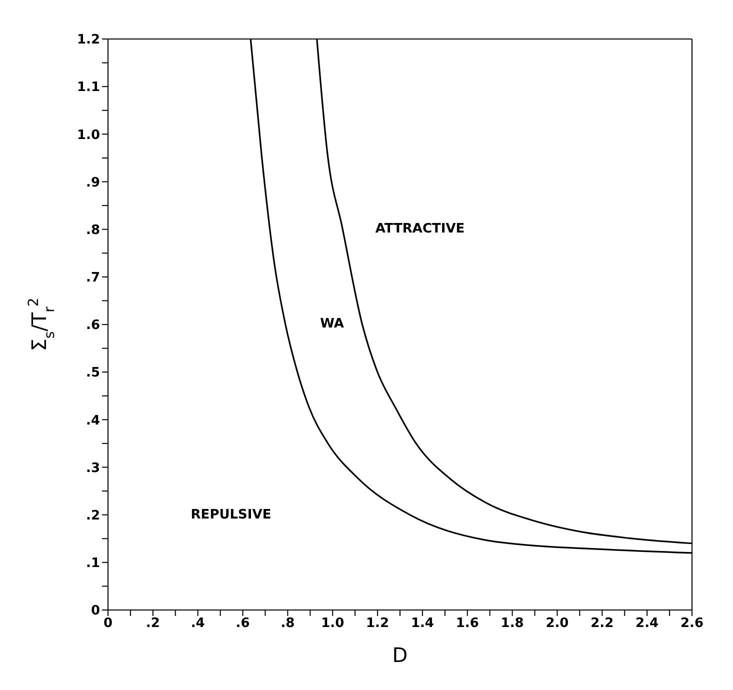  I want to click on y-tick-label: .3, so click(93, 468).